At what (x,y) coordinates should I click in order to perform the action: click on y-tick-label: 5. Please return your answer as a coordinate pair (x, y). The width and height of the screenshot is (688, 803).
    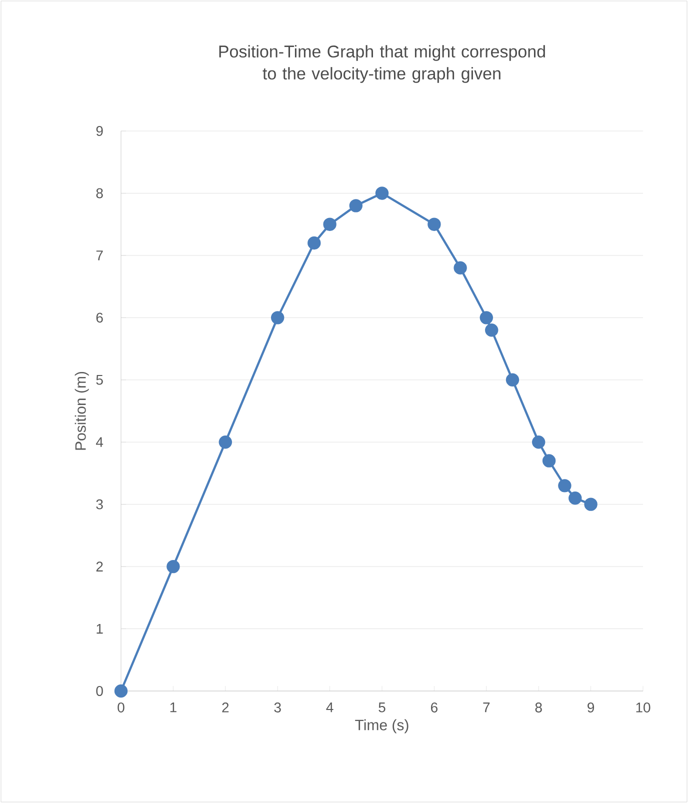
    Looking at the image, I should click on (99, 380).